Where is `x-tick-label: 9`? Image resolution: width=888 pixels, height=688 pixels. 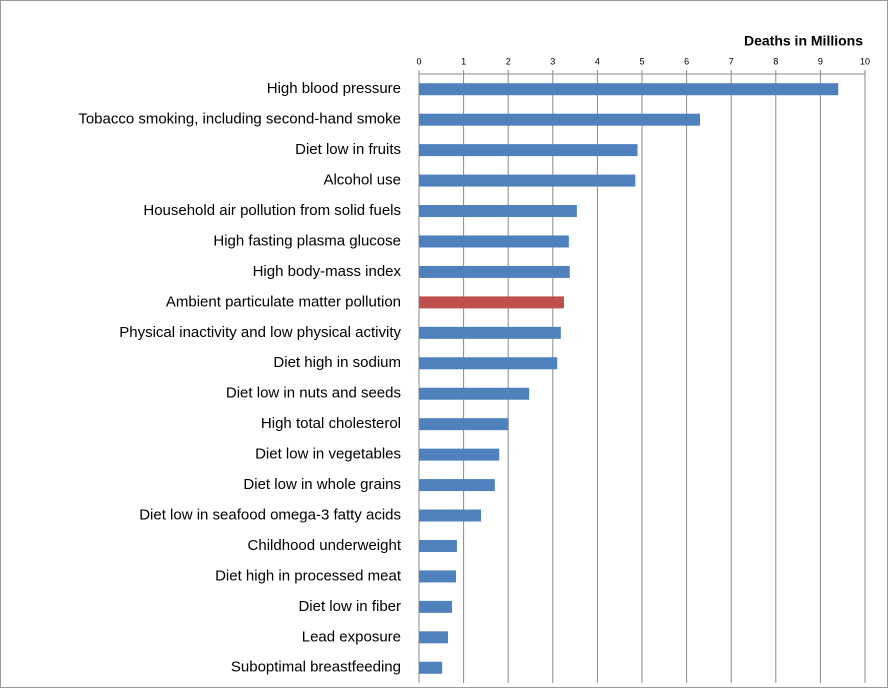
x-tick-label: 9 is located at coordinates (820, 61).